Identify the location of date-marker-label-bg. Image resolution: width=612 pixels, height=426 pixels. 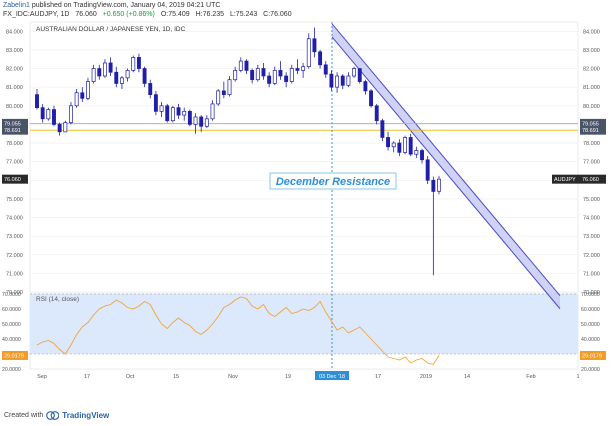
(332, 375).